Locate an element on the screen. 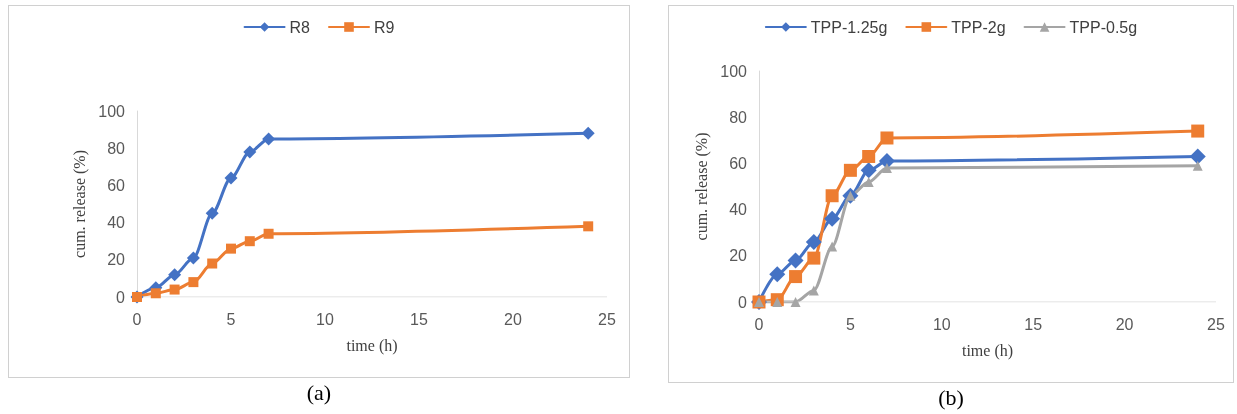 This screenshot has width=1237, height=414. legend-label: TPP-2g is located at coordinates (978, 27).